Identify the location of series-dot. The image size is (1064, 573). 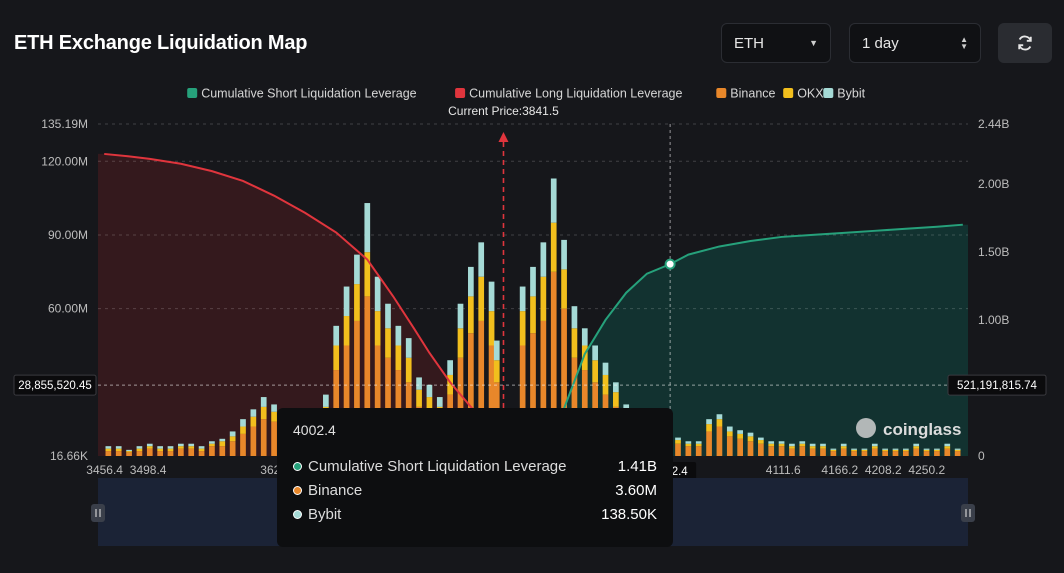
(297, 490).